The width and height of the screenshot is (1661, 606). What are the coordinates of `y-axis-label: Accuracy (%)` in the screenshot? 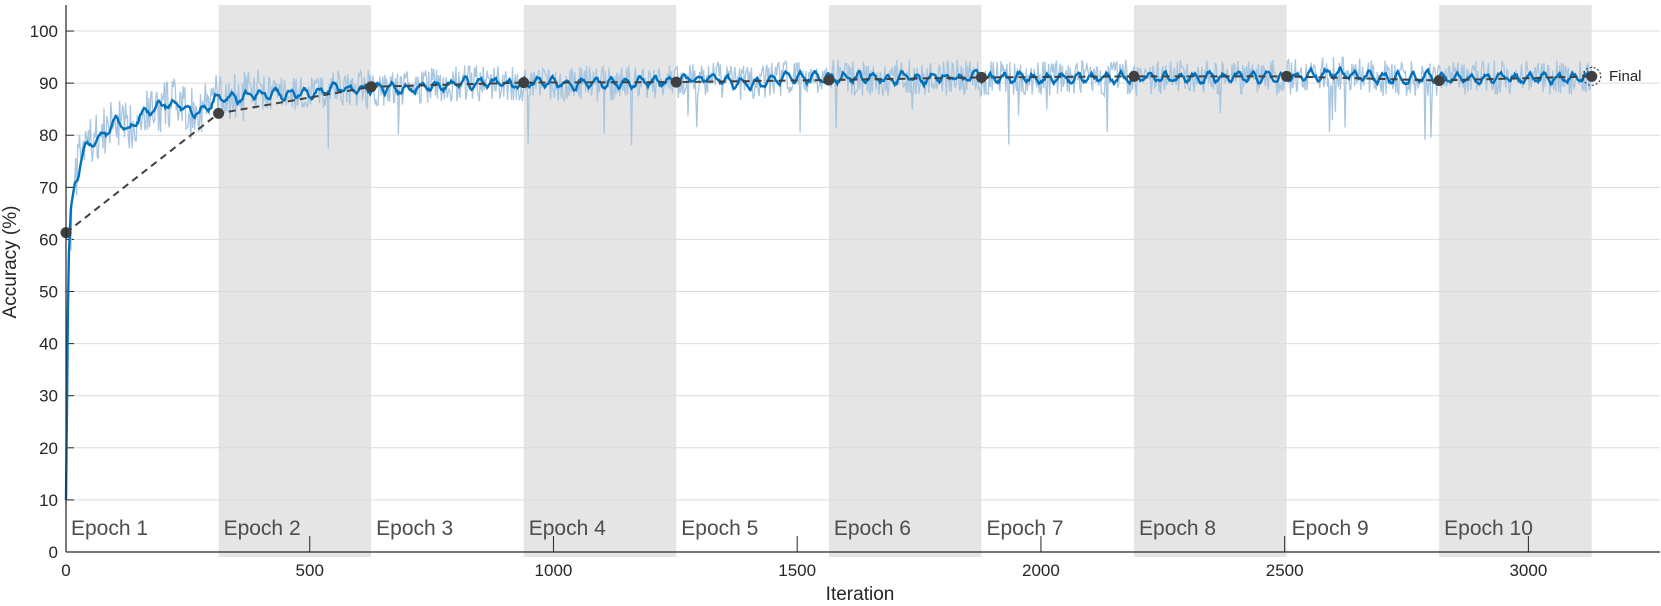 It's located at (10, 262).